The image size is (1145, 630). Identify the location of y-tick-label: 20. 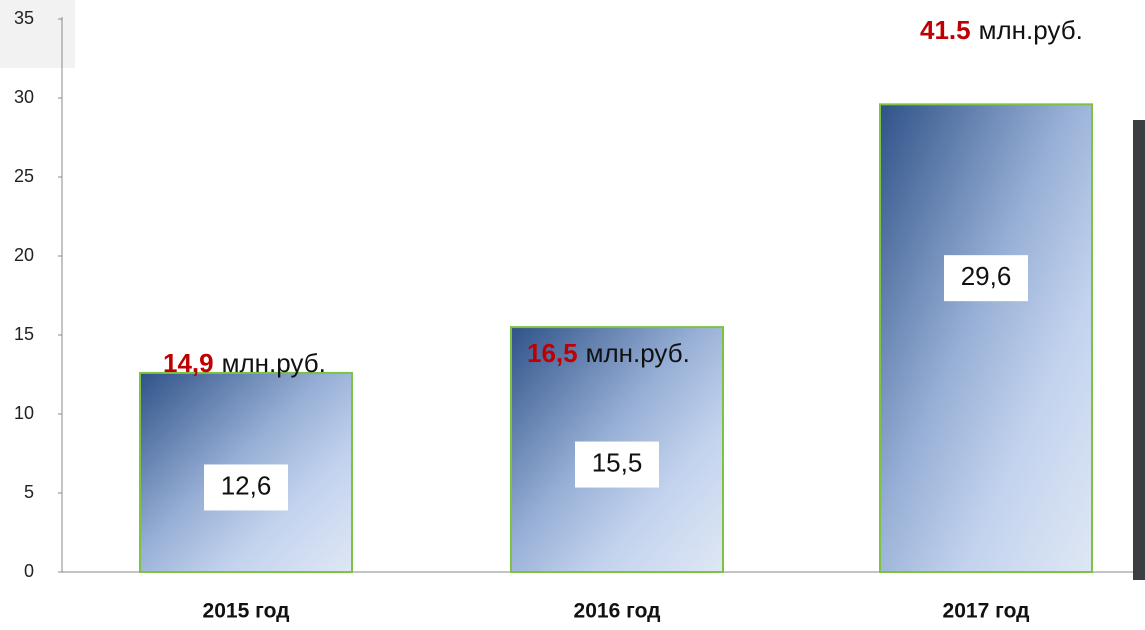
(24, 255).